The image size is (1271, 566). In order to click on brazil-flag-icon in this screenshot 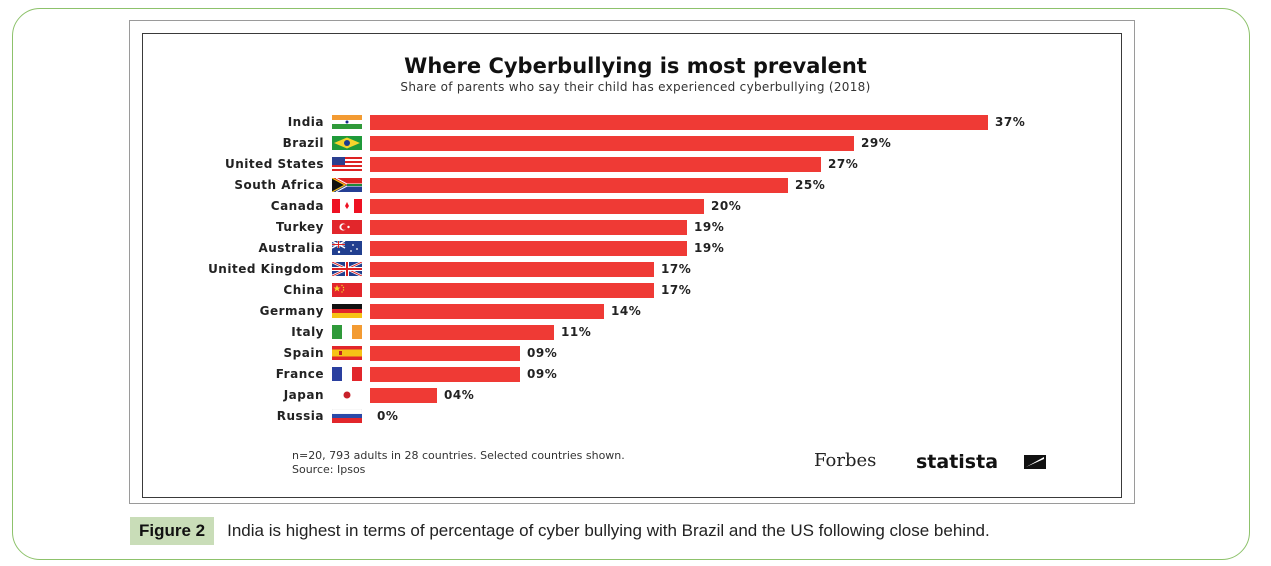, I will do `click(347, 143)`.